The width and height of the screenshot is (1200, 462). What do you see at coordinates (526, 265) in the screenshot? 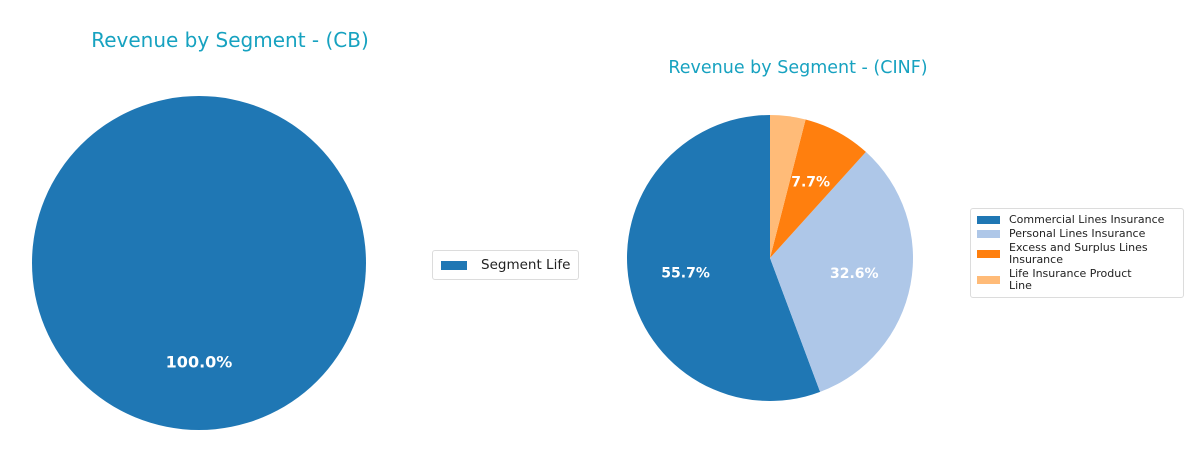
I see `legend-label: Segment Life` at bounding box center [526, 265].